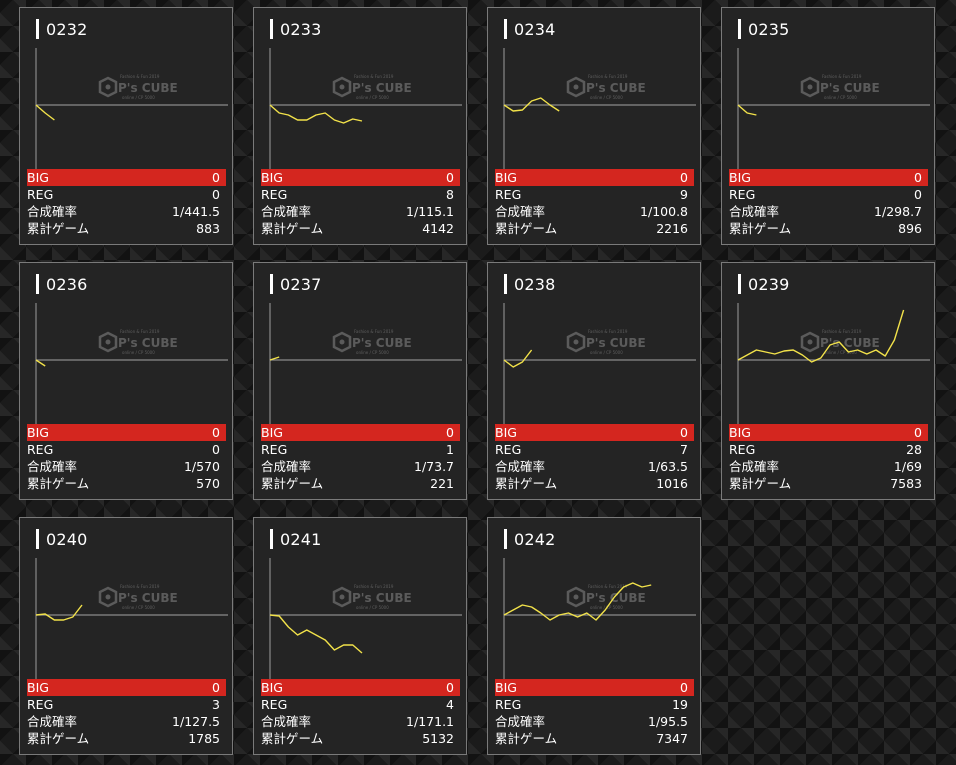  I want to click on games-row: 累計ゲーム 1016, so click(594, 483).